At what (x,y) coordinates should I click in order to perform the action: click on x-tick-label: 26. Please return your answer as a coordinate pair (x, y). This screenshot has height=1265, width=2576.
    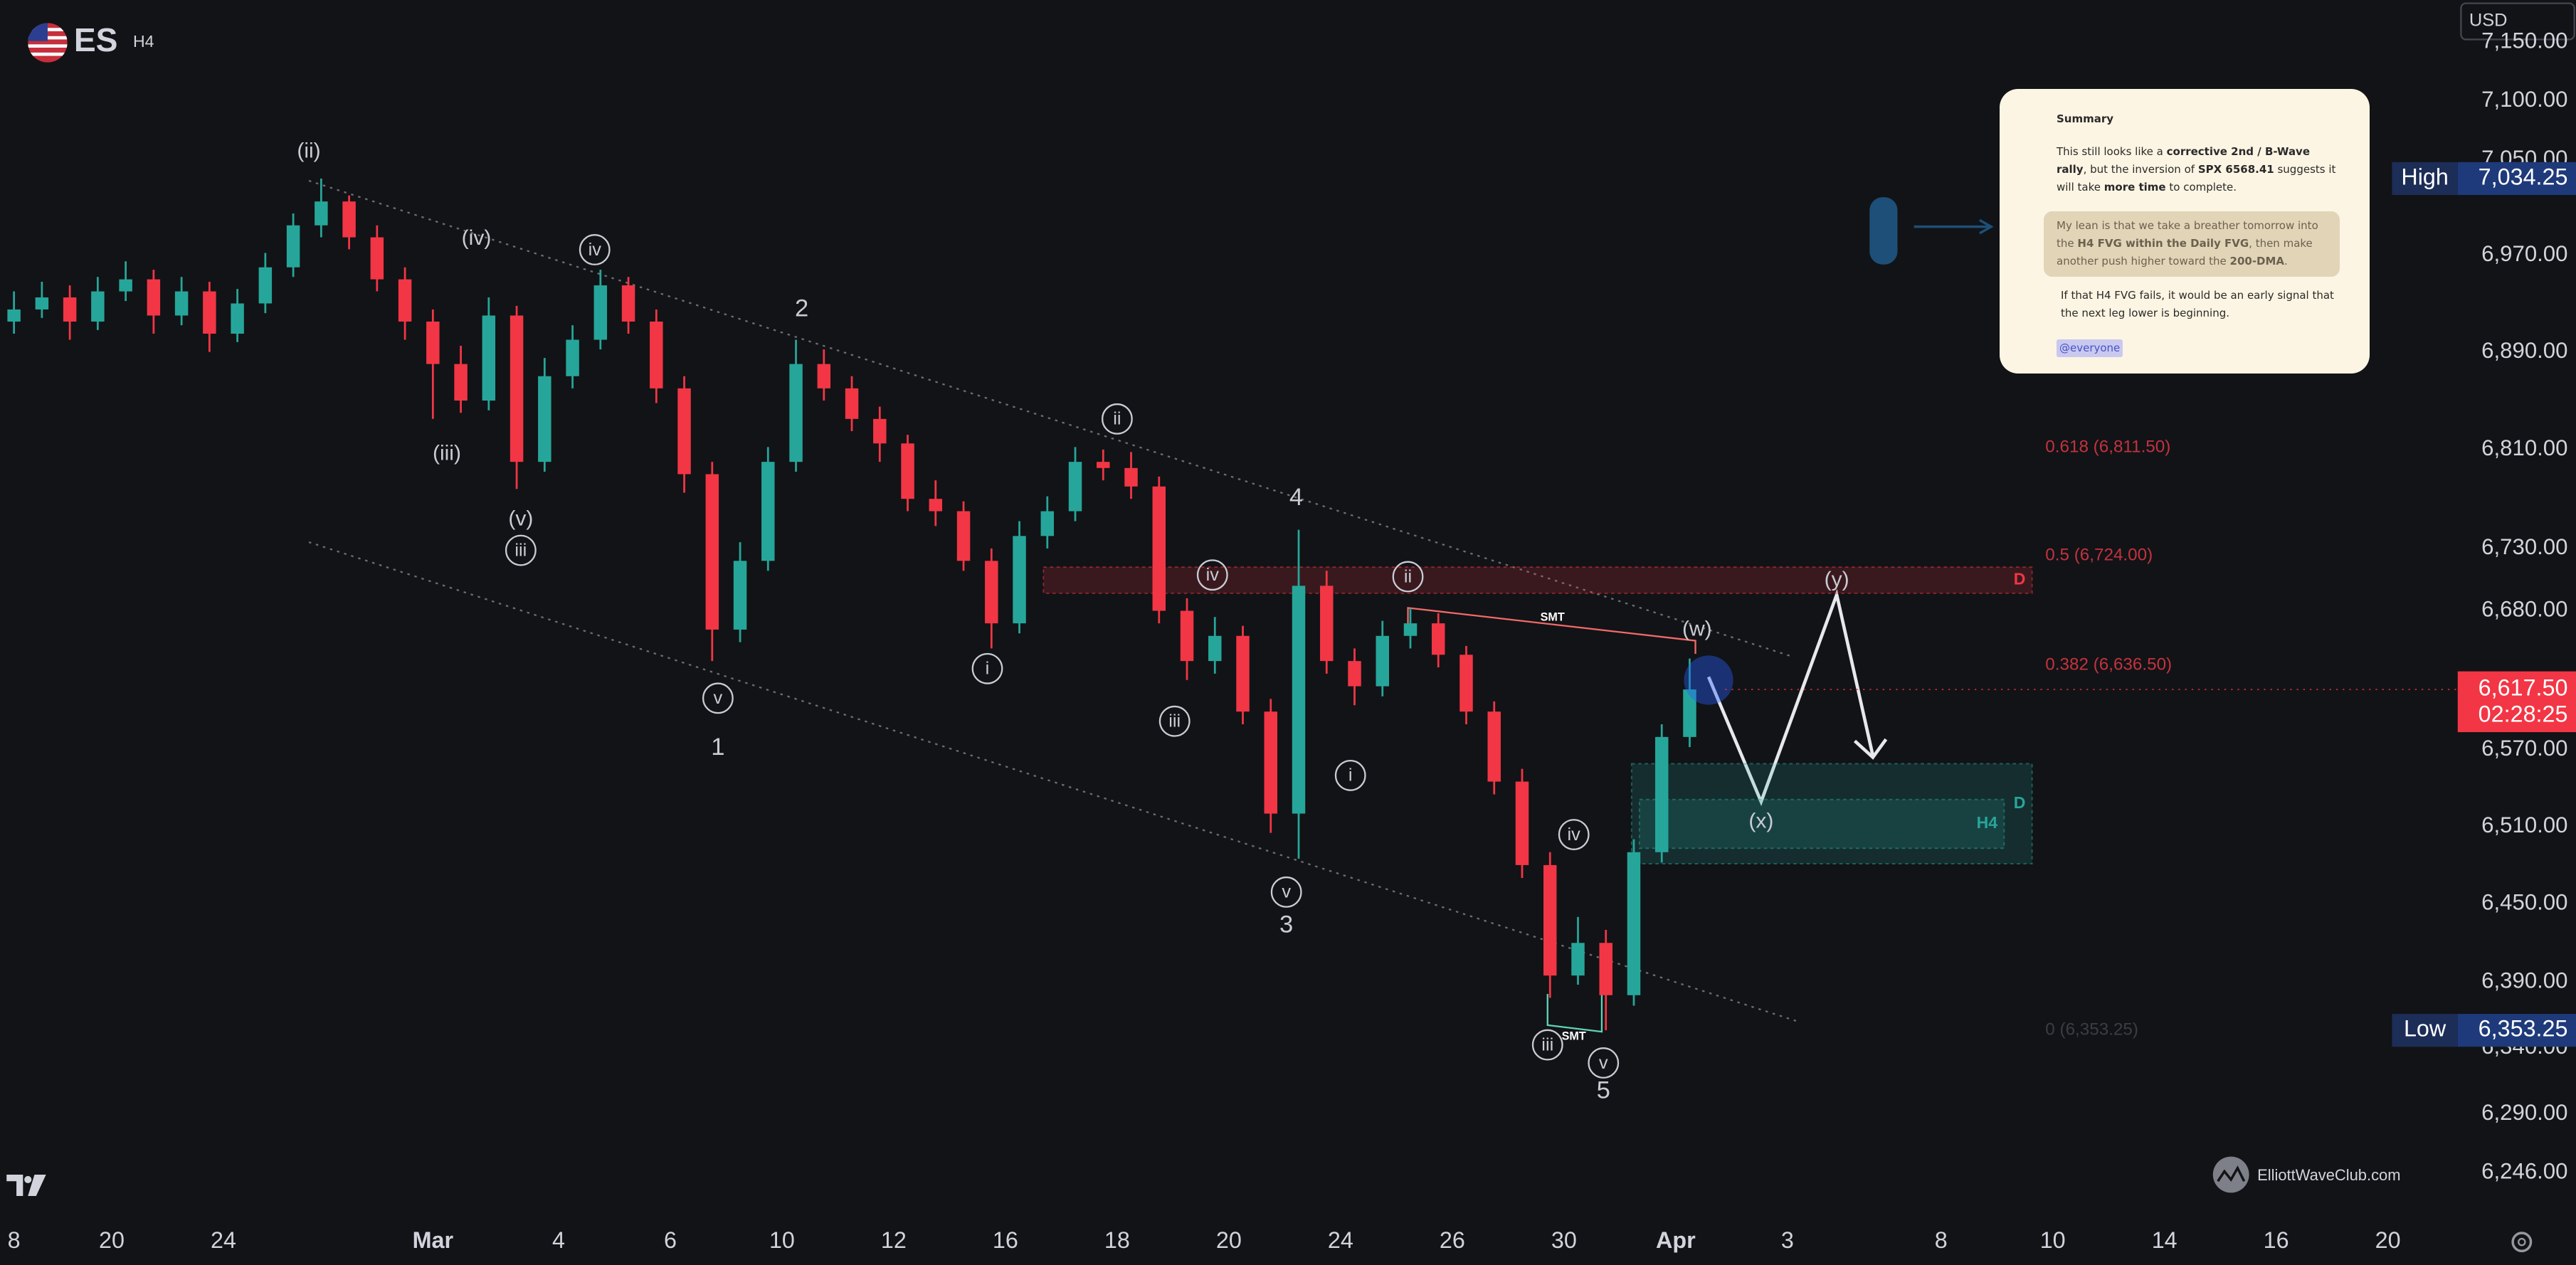
    Looking at the image, I should click on (1452, 1240).